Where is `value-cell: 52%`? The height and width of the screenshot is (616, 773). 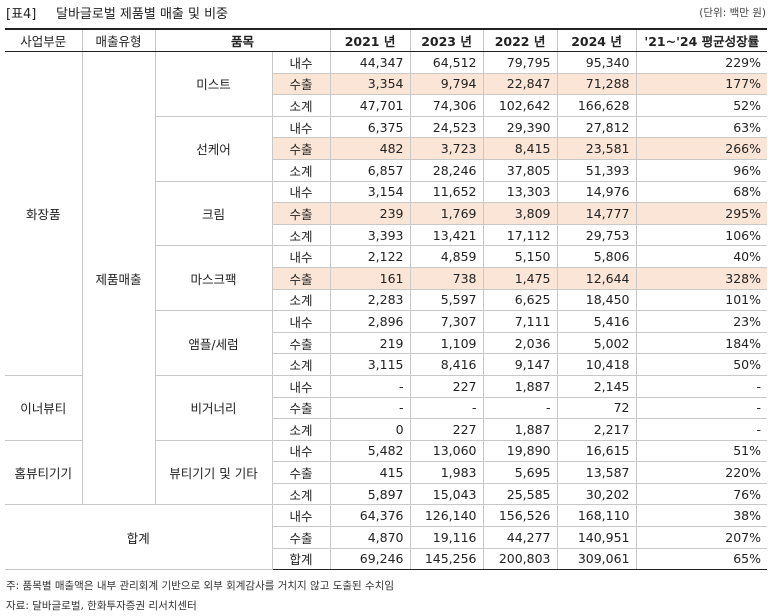 value-cell: 52% is located at coordinates (701, 105).